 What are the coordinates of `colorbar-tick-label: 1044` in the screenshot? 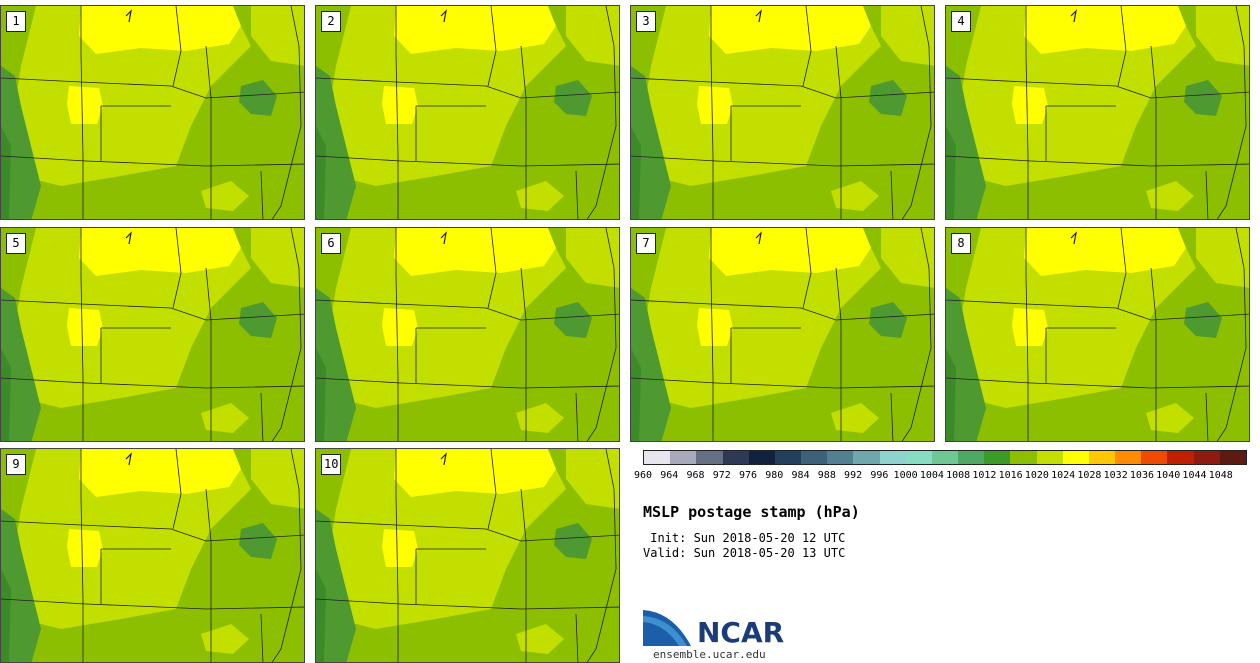 It's located at (1194, 475).